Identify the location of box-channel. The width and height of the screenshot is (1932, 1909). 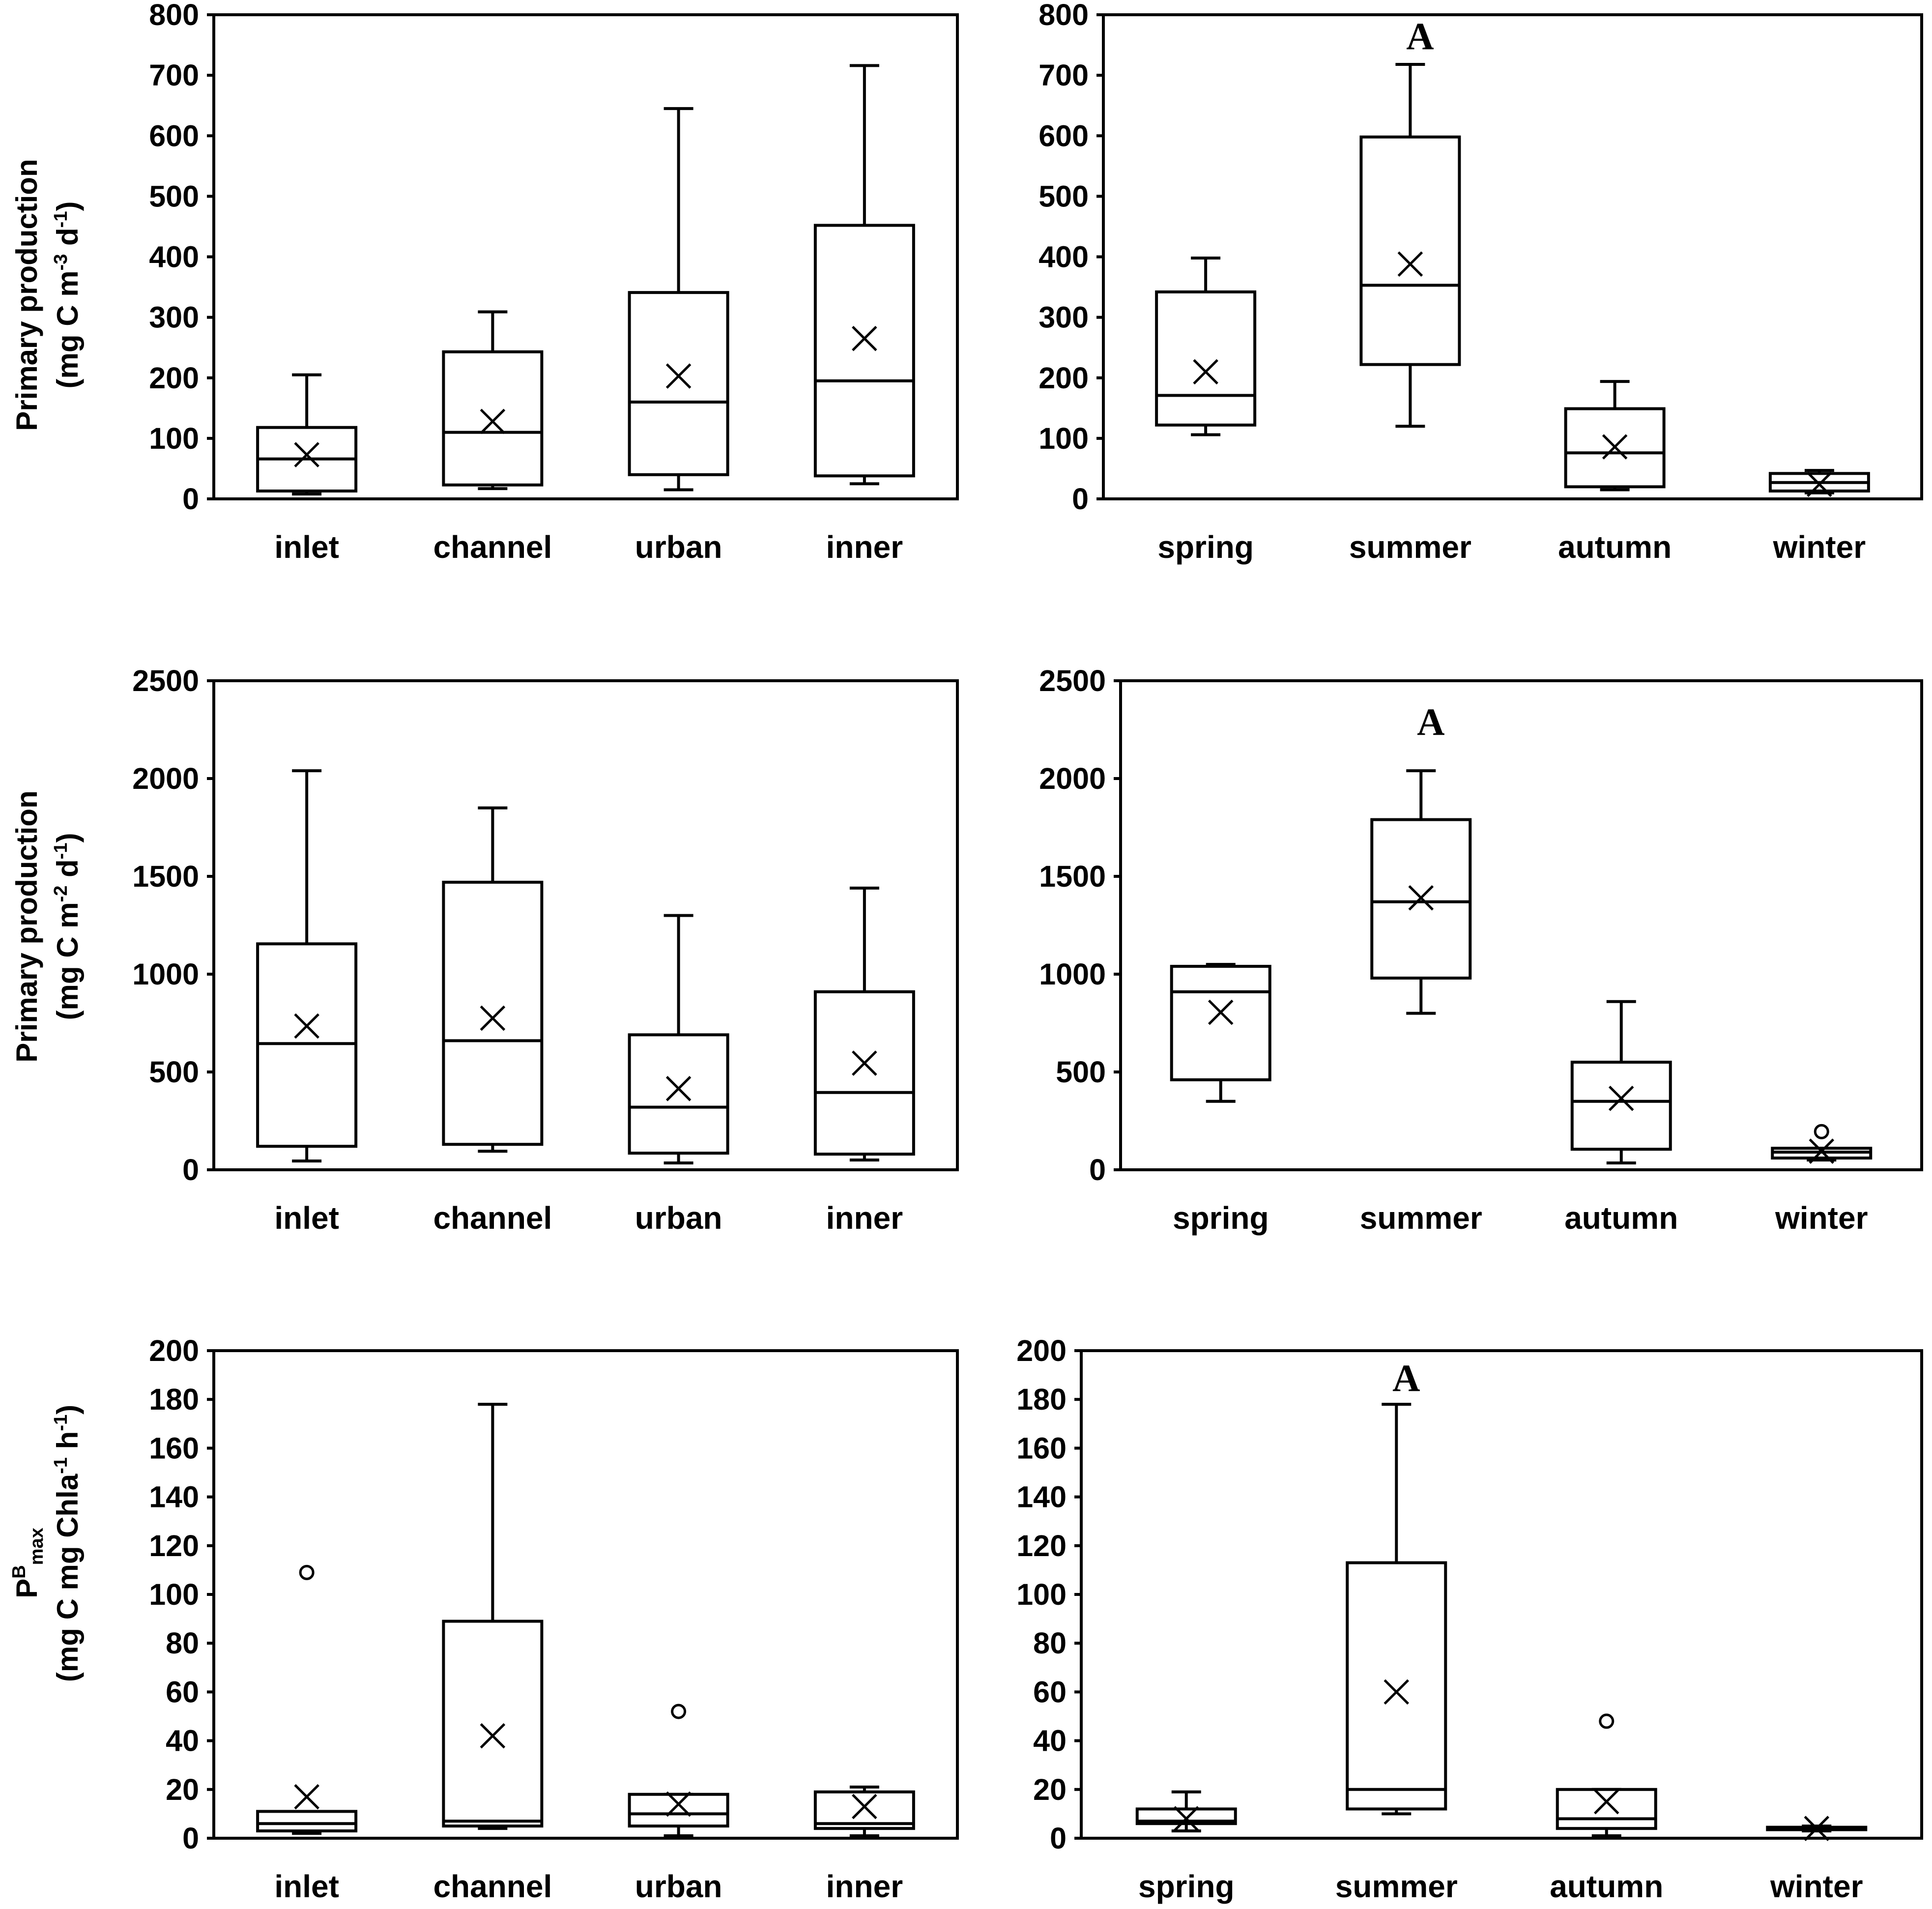
(493, 979).